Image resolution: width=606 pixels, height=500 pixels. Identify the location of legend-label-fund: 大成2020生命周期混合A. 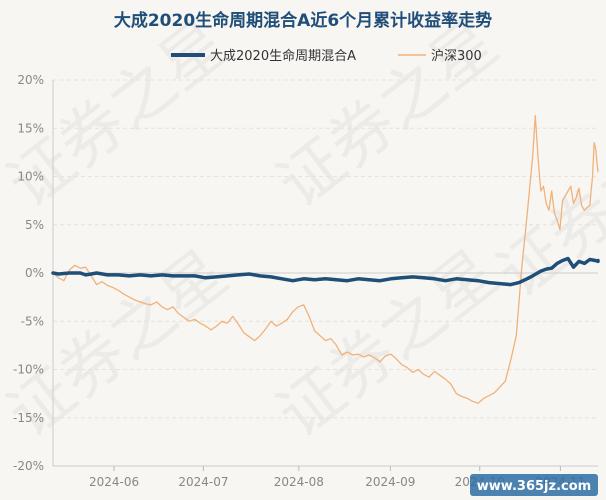
(283, 56).